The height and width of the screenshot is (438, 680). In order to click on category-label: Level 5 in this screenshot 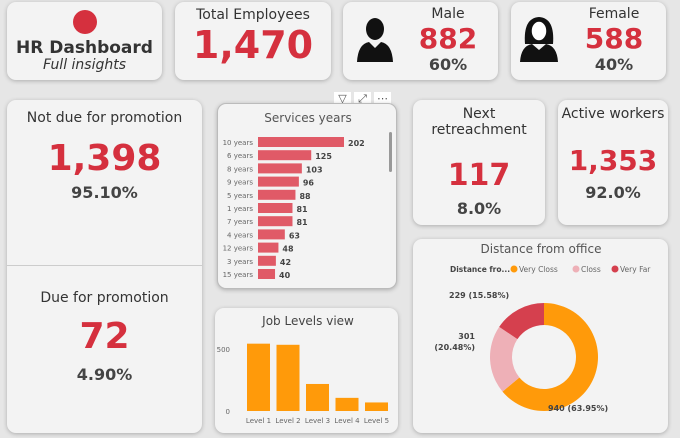, I will do `click(376, 421)`.